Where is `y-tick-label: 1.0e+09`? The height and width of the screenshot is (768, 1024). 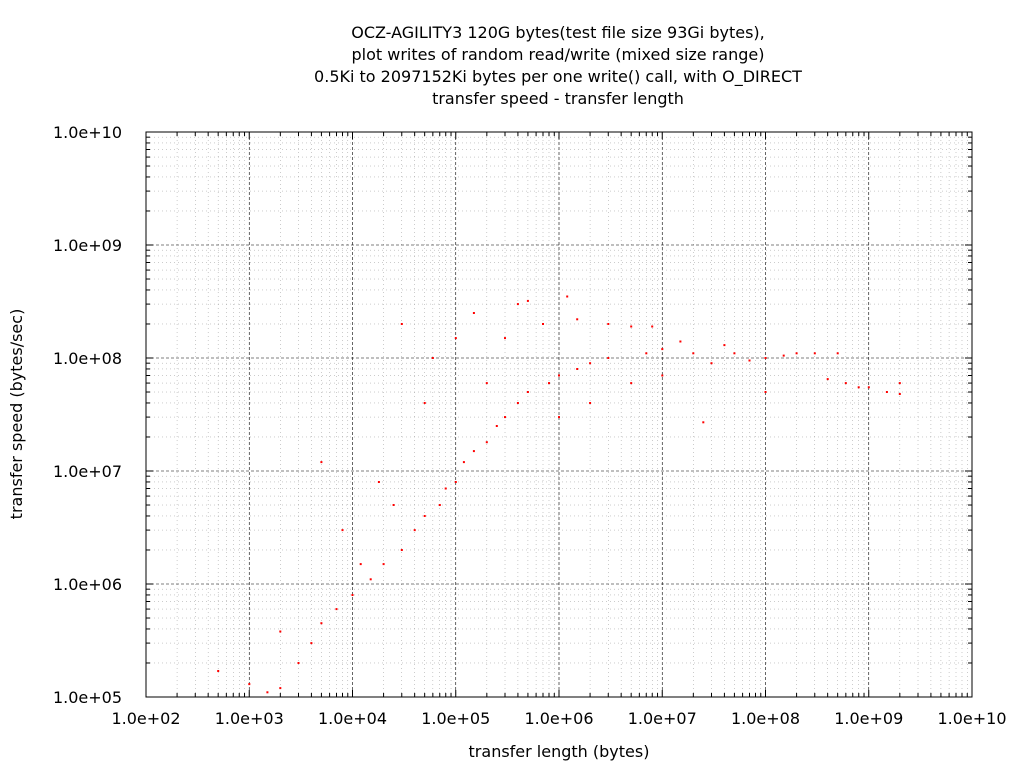 y-tick-label: 1.0e+09 is located at coordinates (87, 245).